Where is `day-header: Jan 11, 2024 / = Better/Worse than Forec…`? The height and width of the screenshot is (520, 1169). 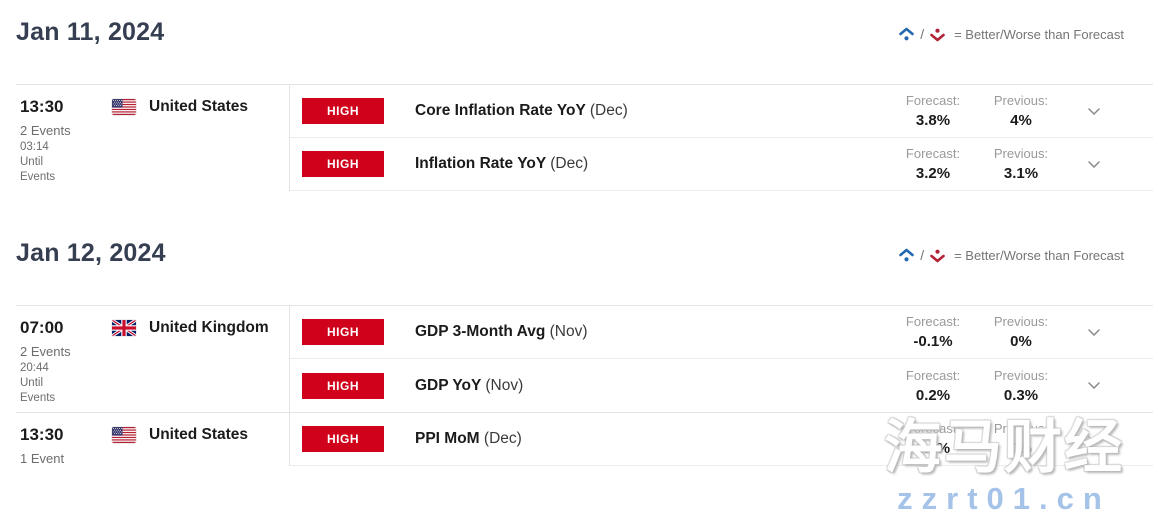 day-header: Jan 11, 2024 / = Better/Worse than Forec… is located at coordinates (584, 23).